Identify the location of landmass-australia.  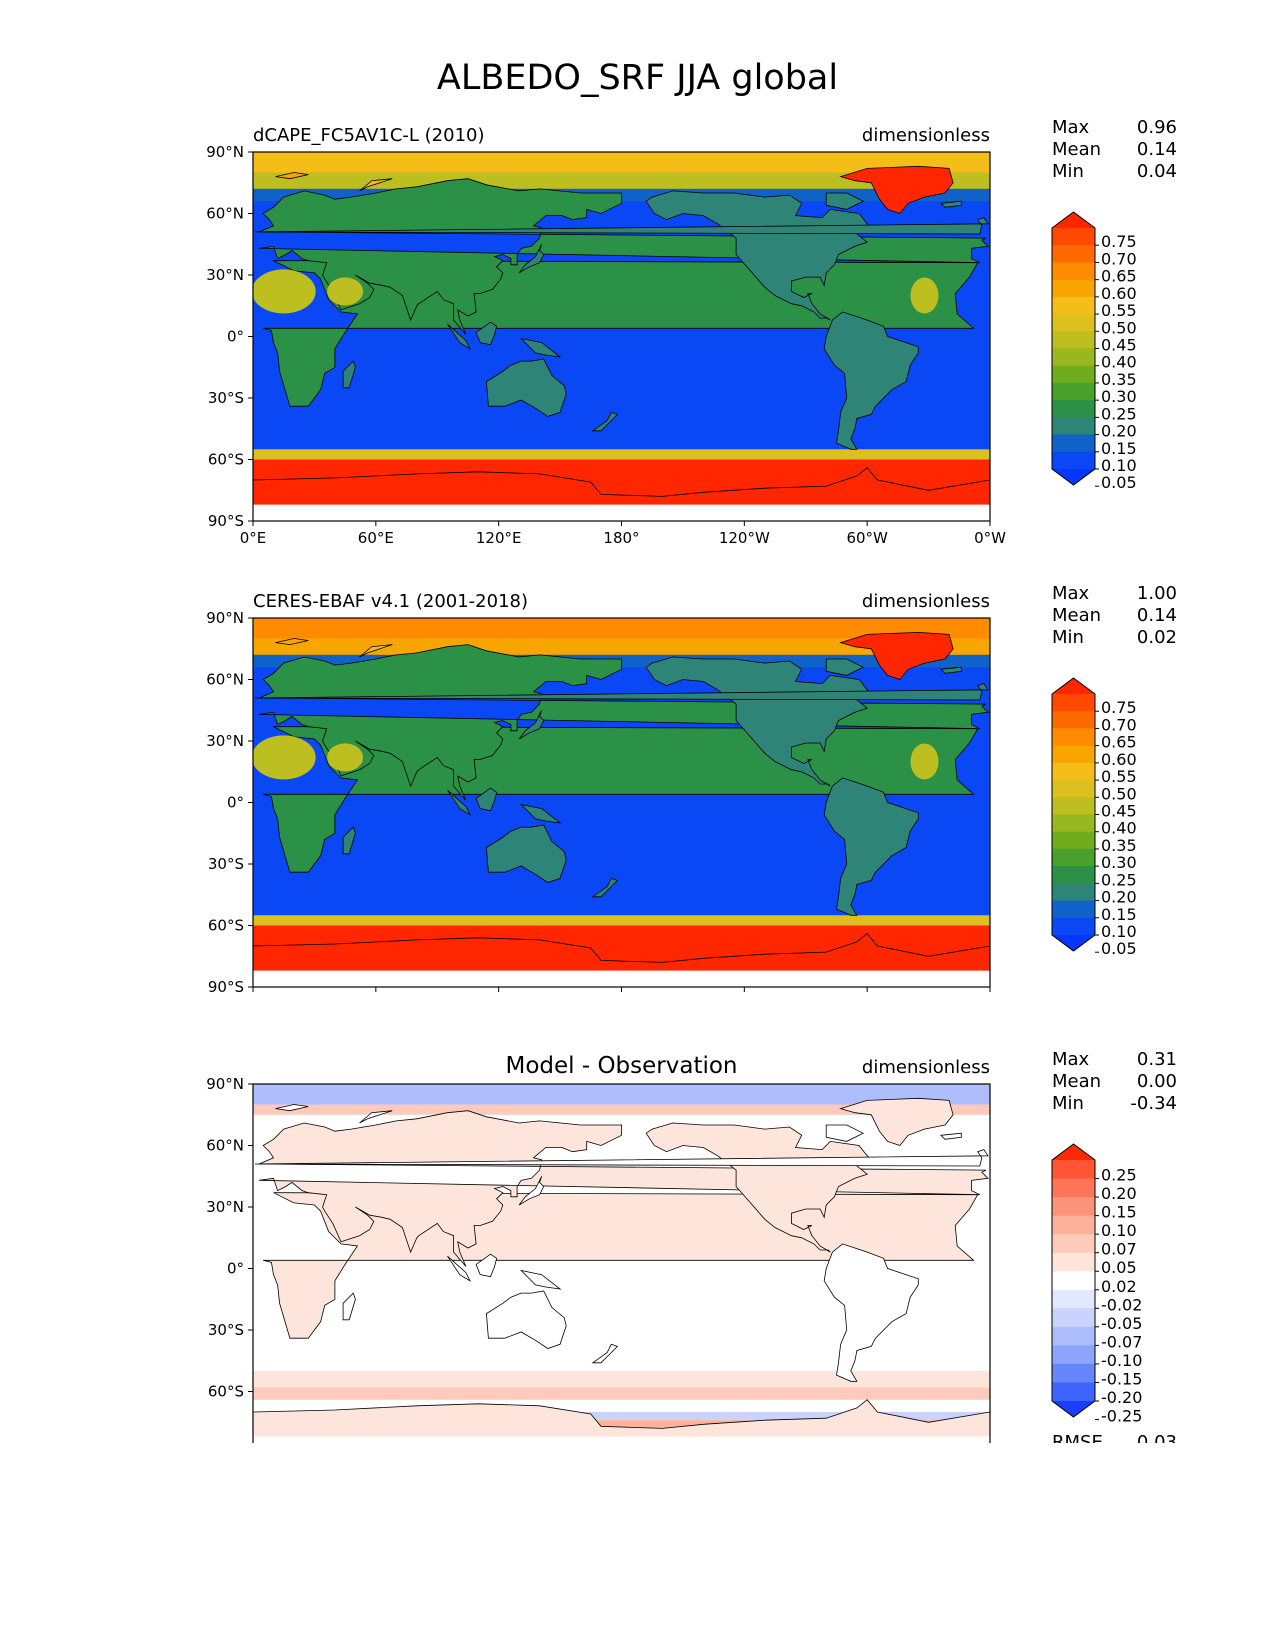
(526, 853).